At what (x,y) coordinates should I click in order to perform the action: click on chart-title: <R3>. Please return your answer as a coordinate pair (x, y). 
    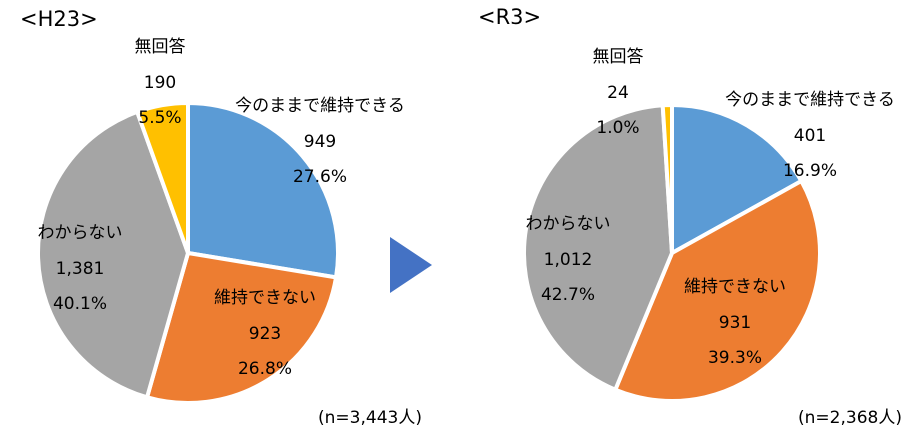
    Looking at the image, I should click on (509, 17).